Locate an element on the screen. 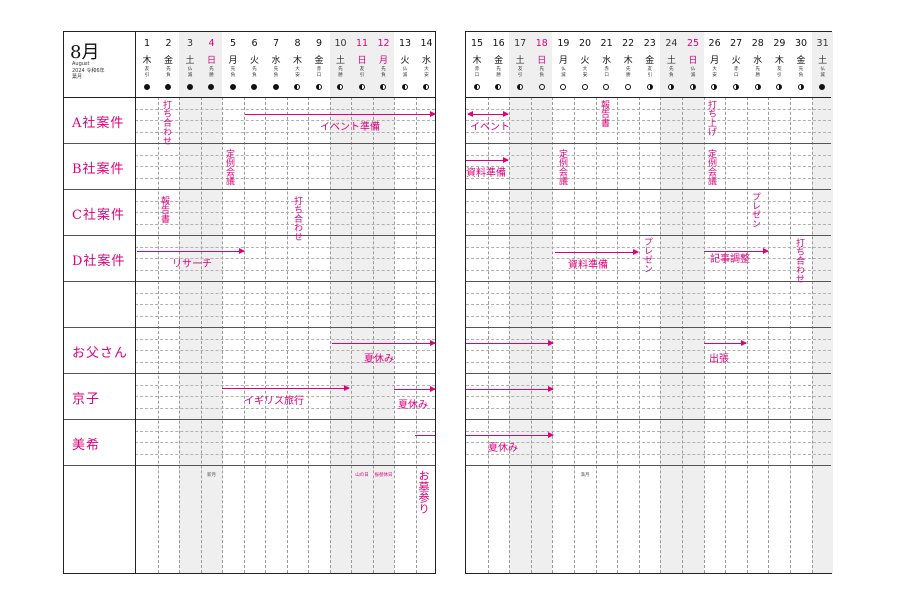 This screenshot has height=600, width=900. note-b-teirei-mid: 定例会議 is located at coordinates (562, 167).